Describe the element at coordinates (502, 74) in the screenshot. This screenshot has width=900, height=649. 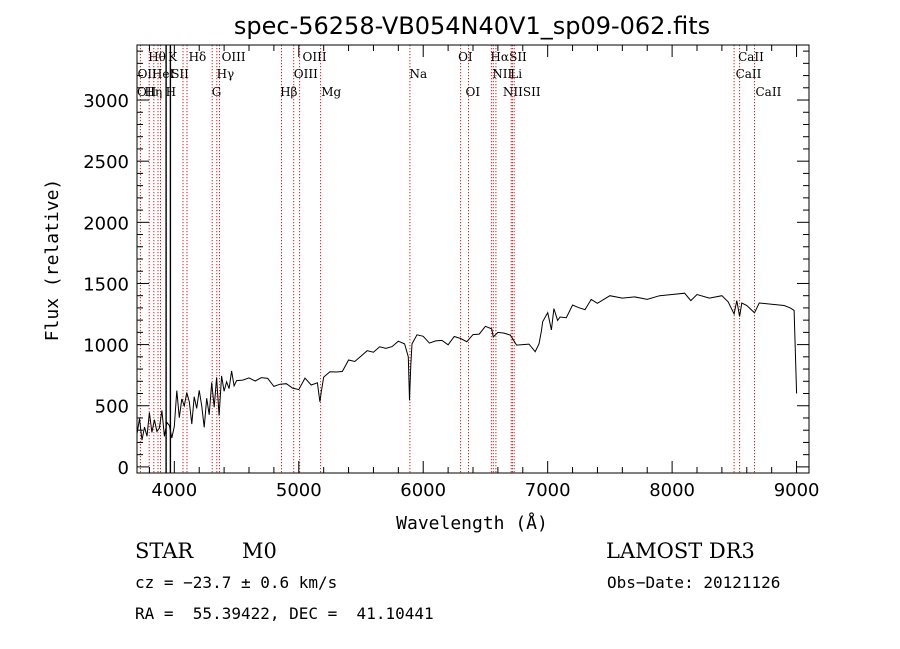
I see `line-label-15: NII` at that location.